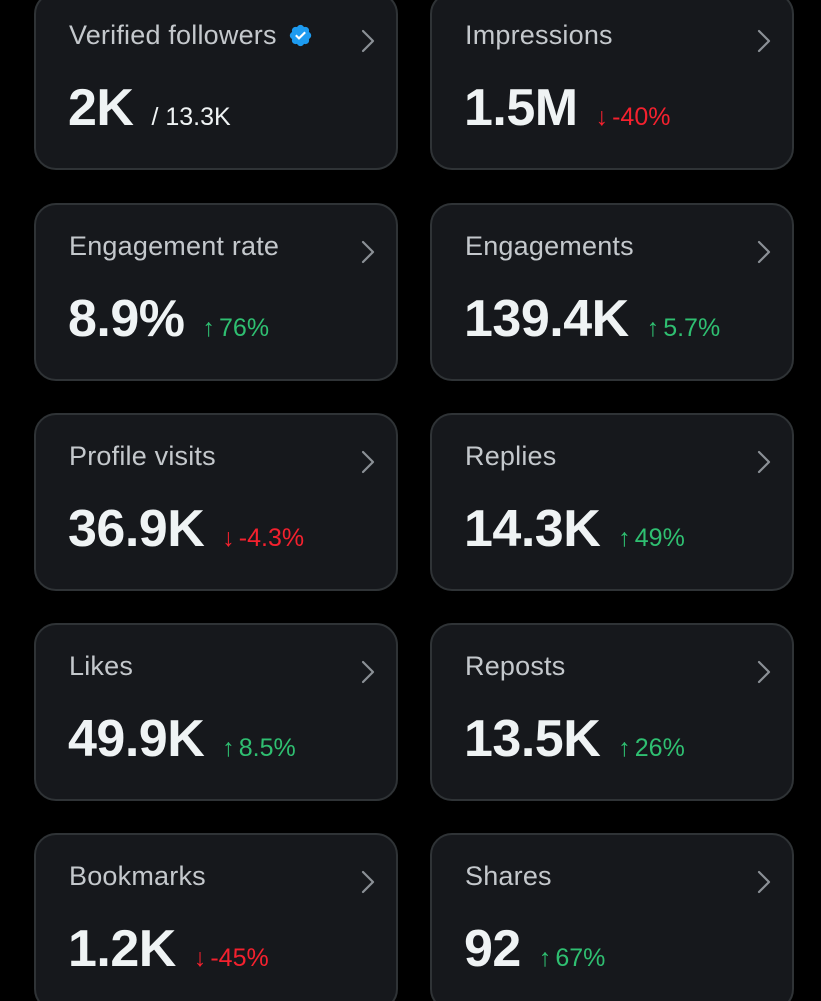  I want to click on metric-value: 2K, so click(101, 108).